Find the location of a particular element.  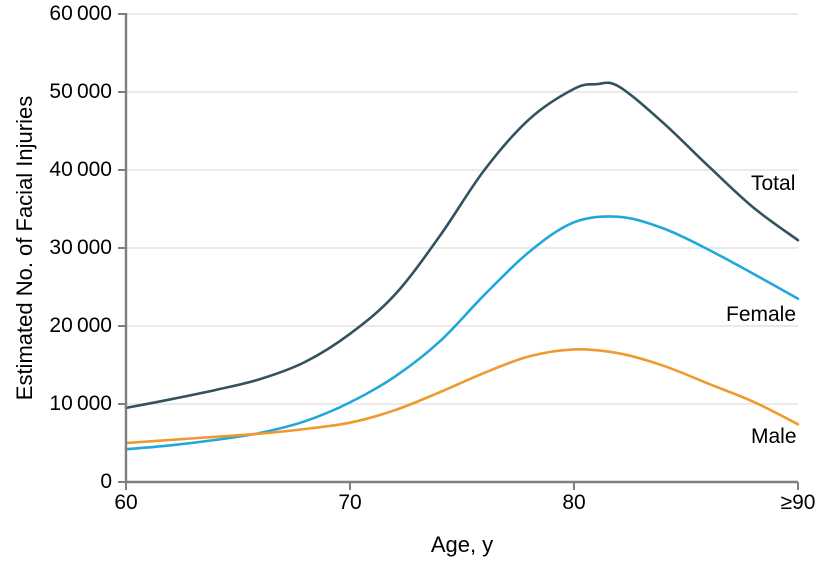

series-label-female: Female is located at coordinates (761, 314).